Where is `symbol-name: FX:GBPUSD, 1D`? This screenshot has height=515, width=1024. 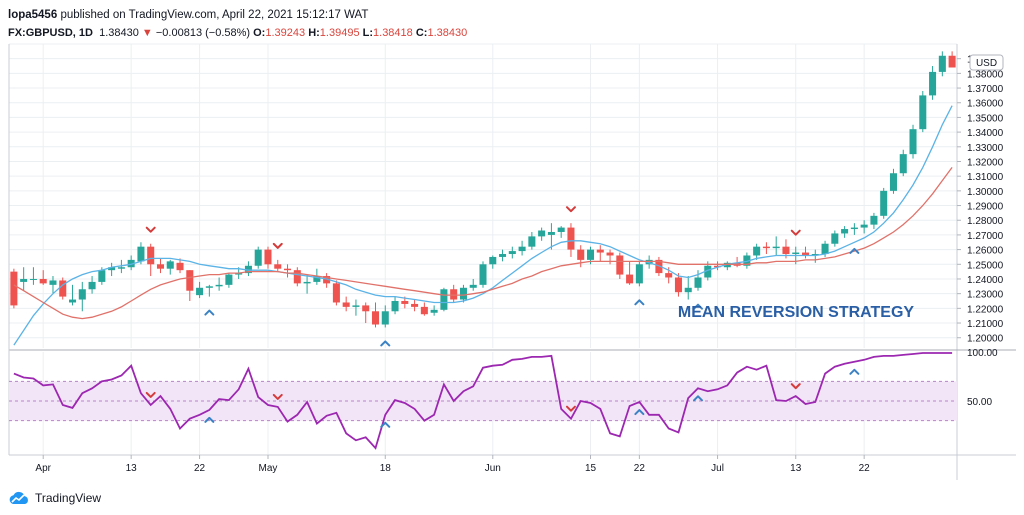 symbol-name: FX:GBPUSD, 1D is located at coordinates (50, 33).